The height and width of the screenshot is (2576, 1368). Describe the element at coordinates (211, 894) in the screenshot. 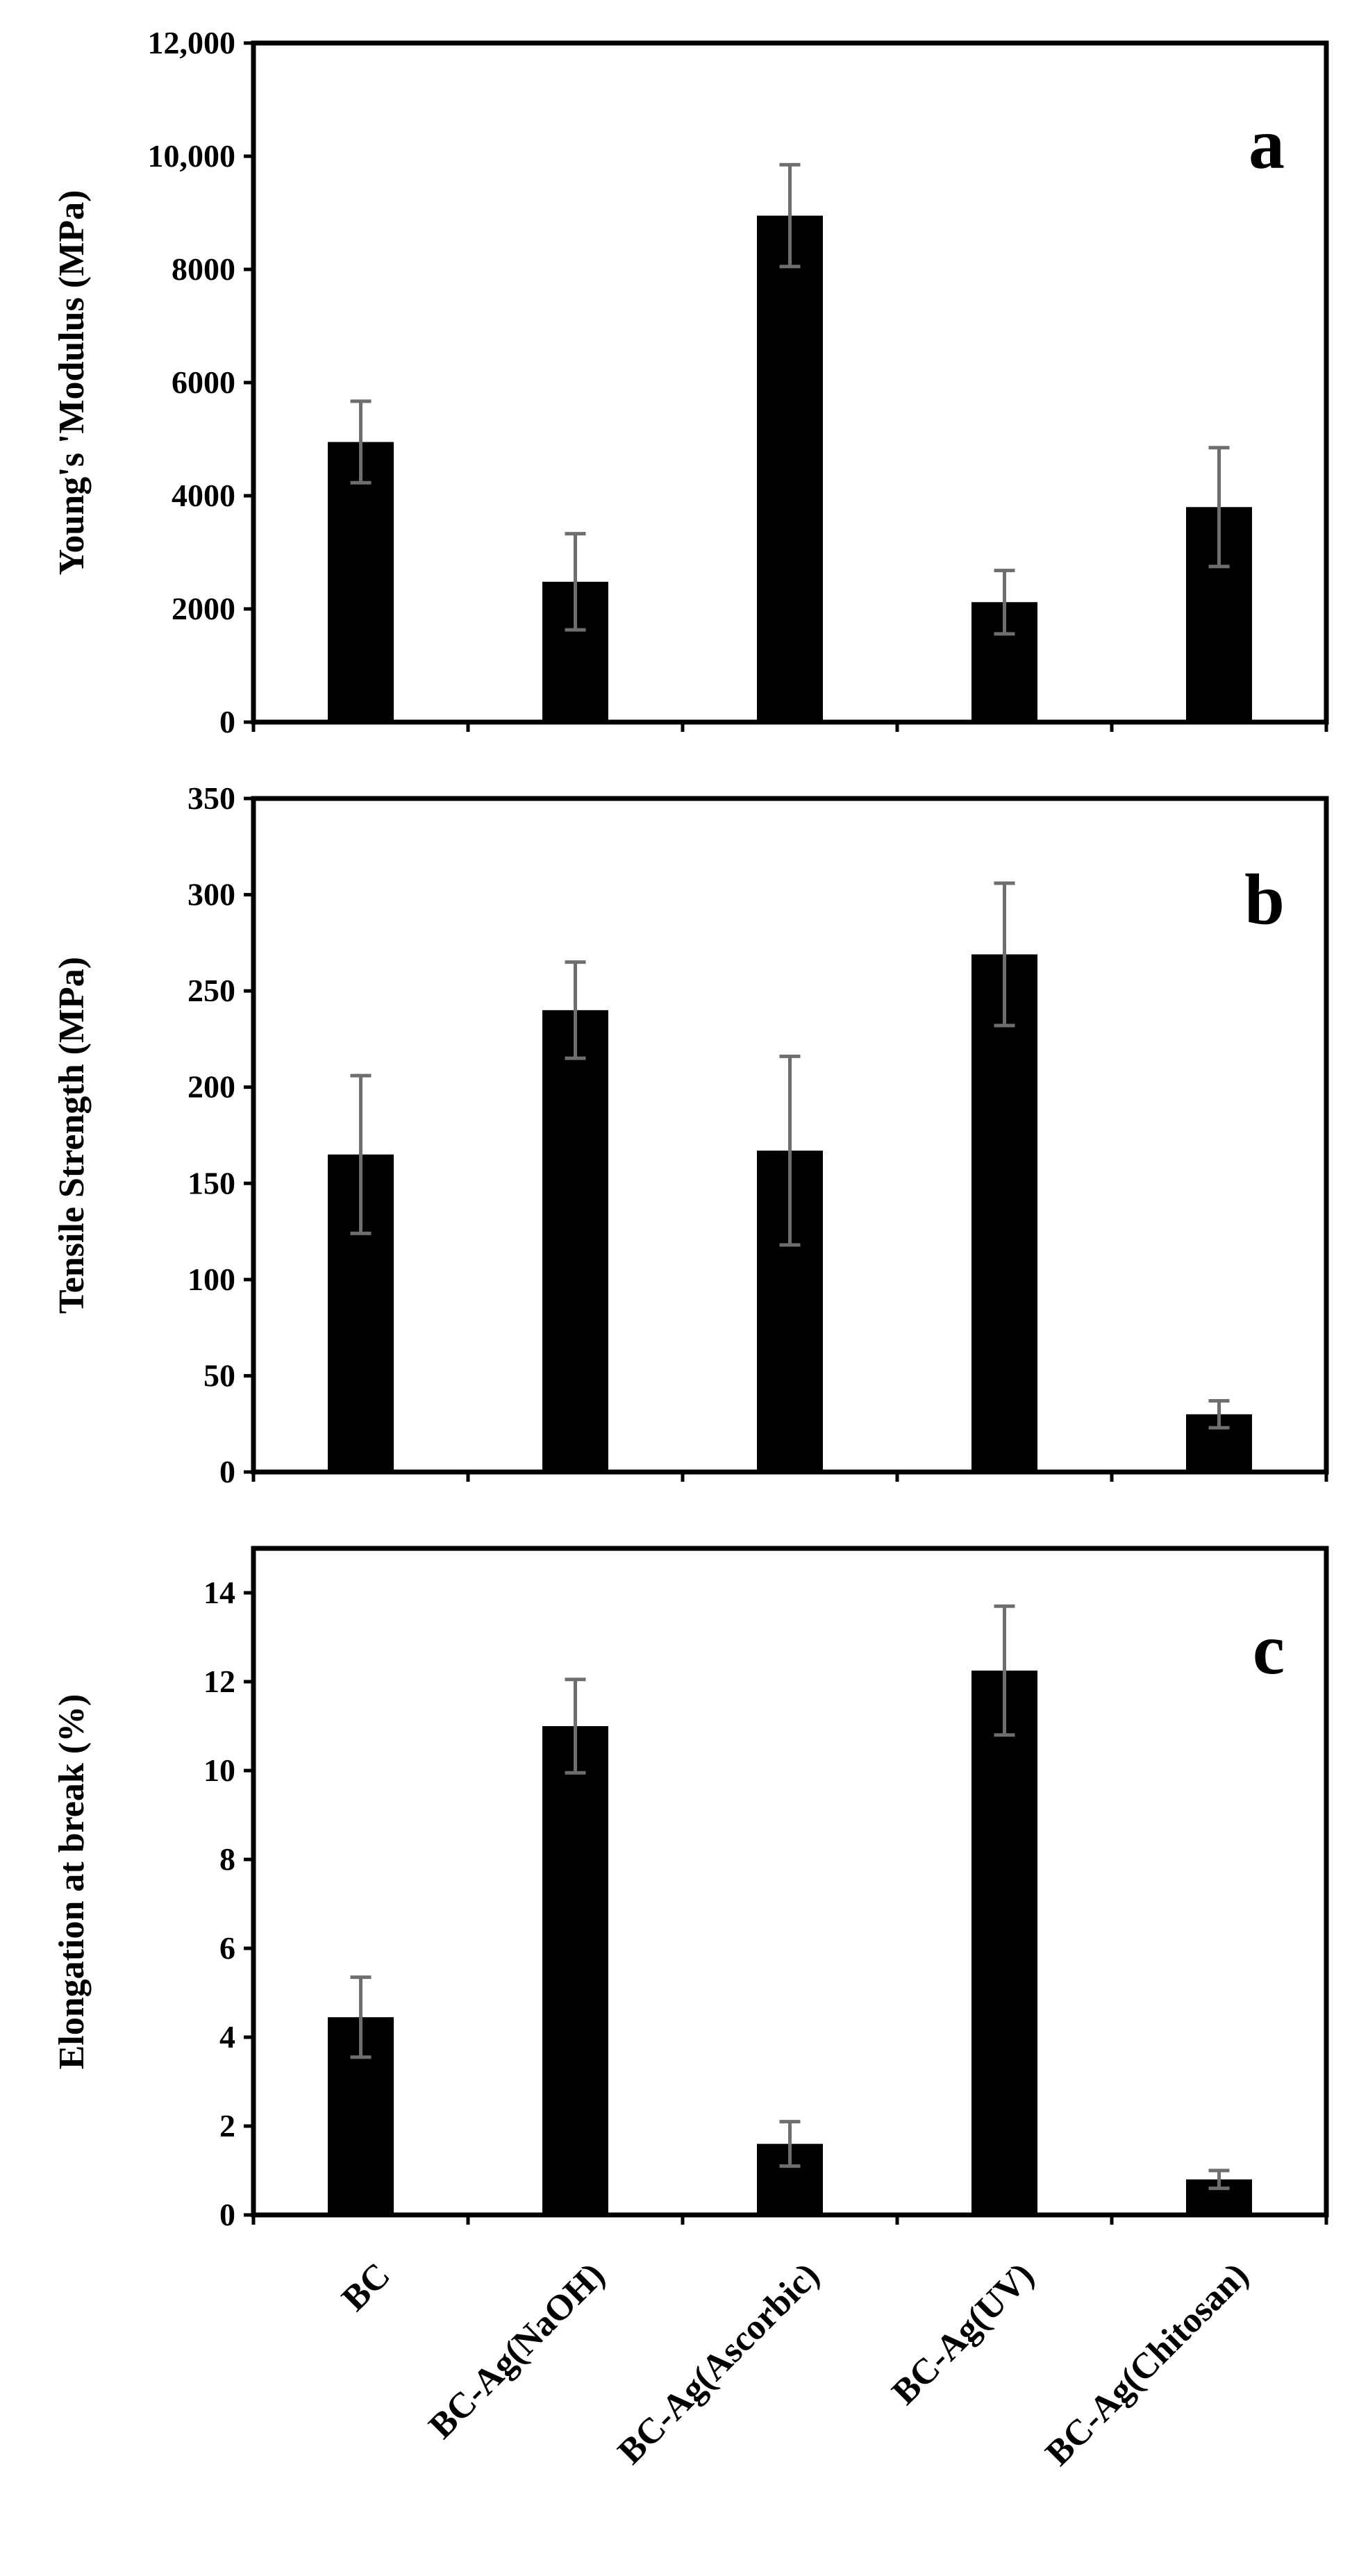

I see `y-tick-label: 300` at that location.